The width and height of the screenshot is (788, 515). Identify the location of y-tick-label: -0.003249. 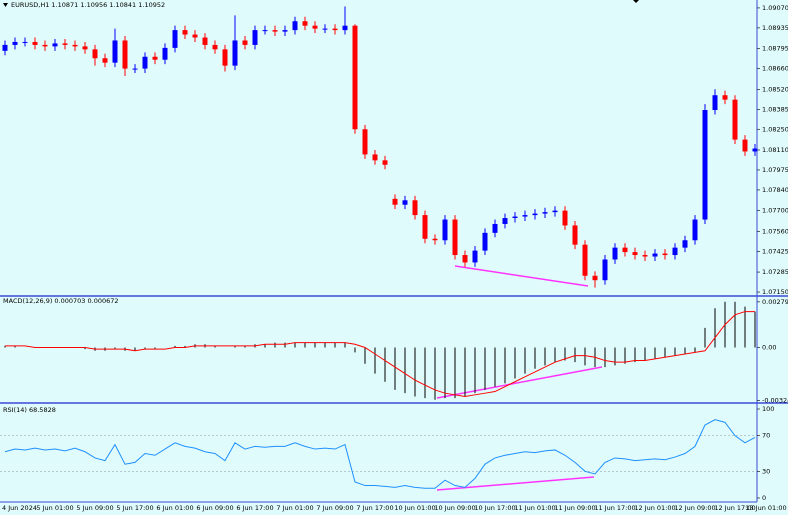
(775, 401).